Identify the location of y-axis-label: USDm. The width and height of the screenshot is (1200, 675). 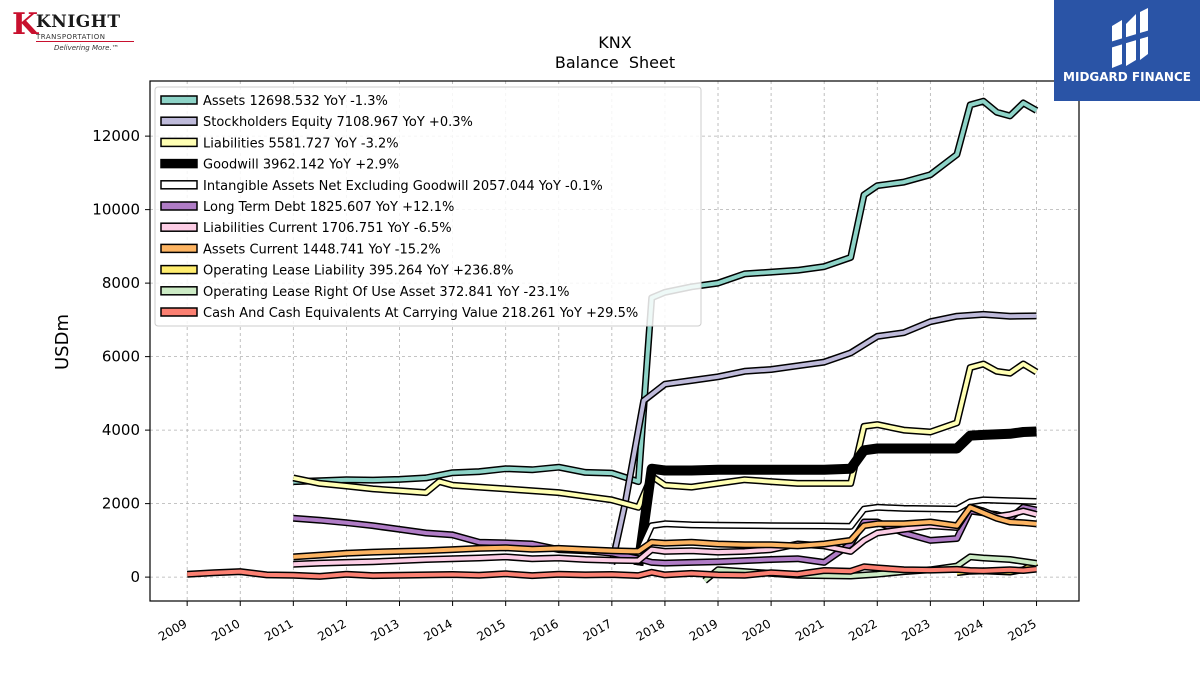
(62, 342).